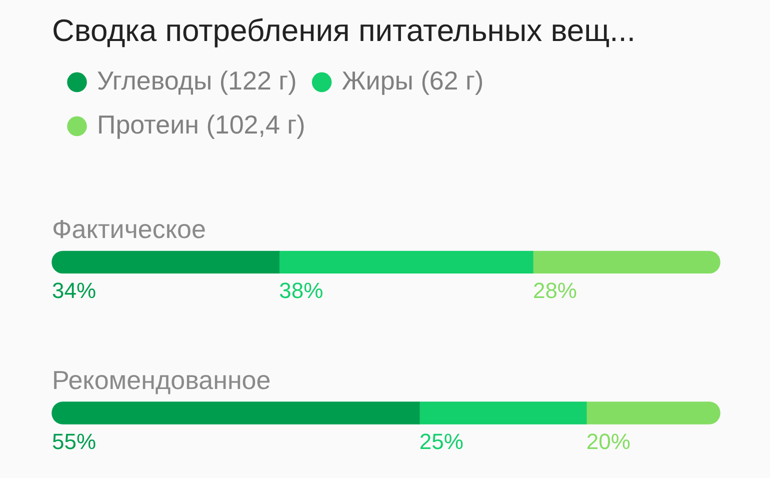 This screenshot has height=478, width=770. Describe the element at coordinates (129, 229) in the screenshot. I see `y-tick-label: Фактическое` at that location.